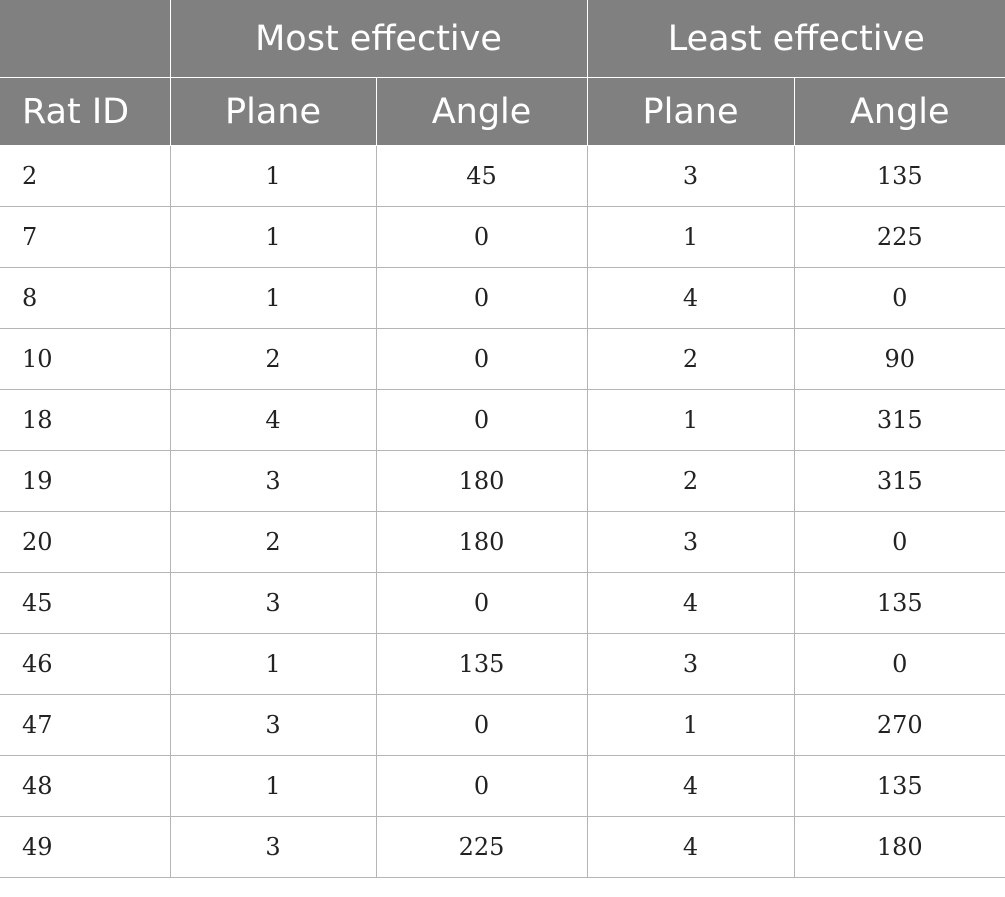 The image size is (1005, 897). I want to click on table-row: 18 4 0 1 315, so click(502, 420).